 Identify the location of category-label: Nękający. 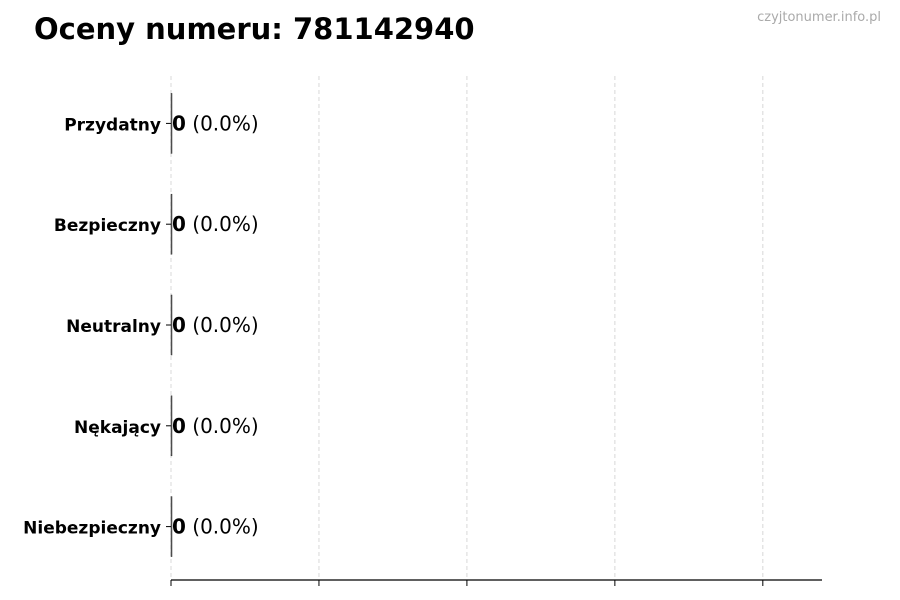
(117, 428).